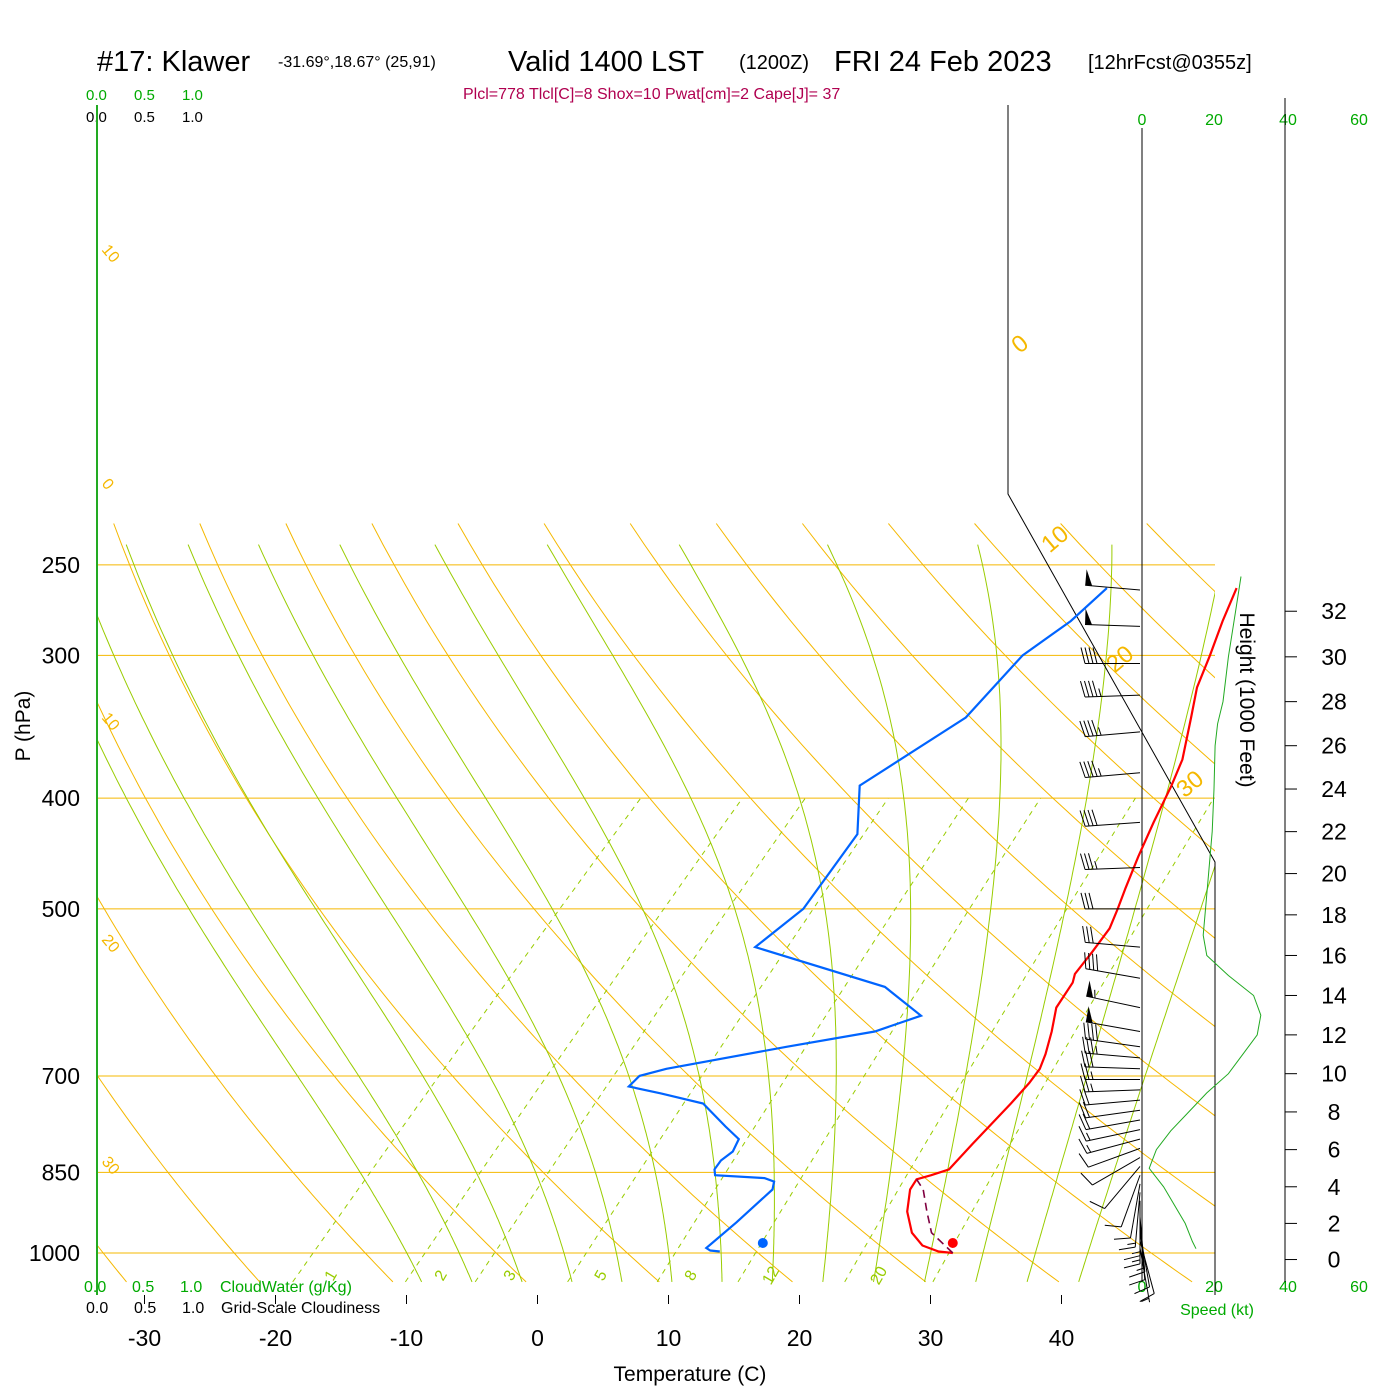 This screenshot has width=1400, height=1400. I want to click on speed-ticks-top: 0 20 40 60, so click(1253, 120).